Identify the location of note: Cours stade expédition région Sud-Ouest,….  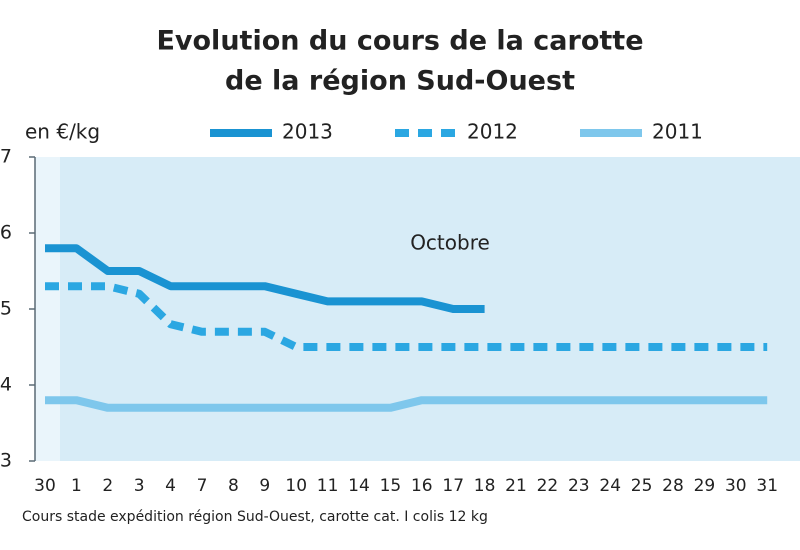
(255, 517).